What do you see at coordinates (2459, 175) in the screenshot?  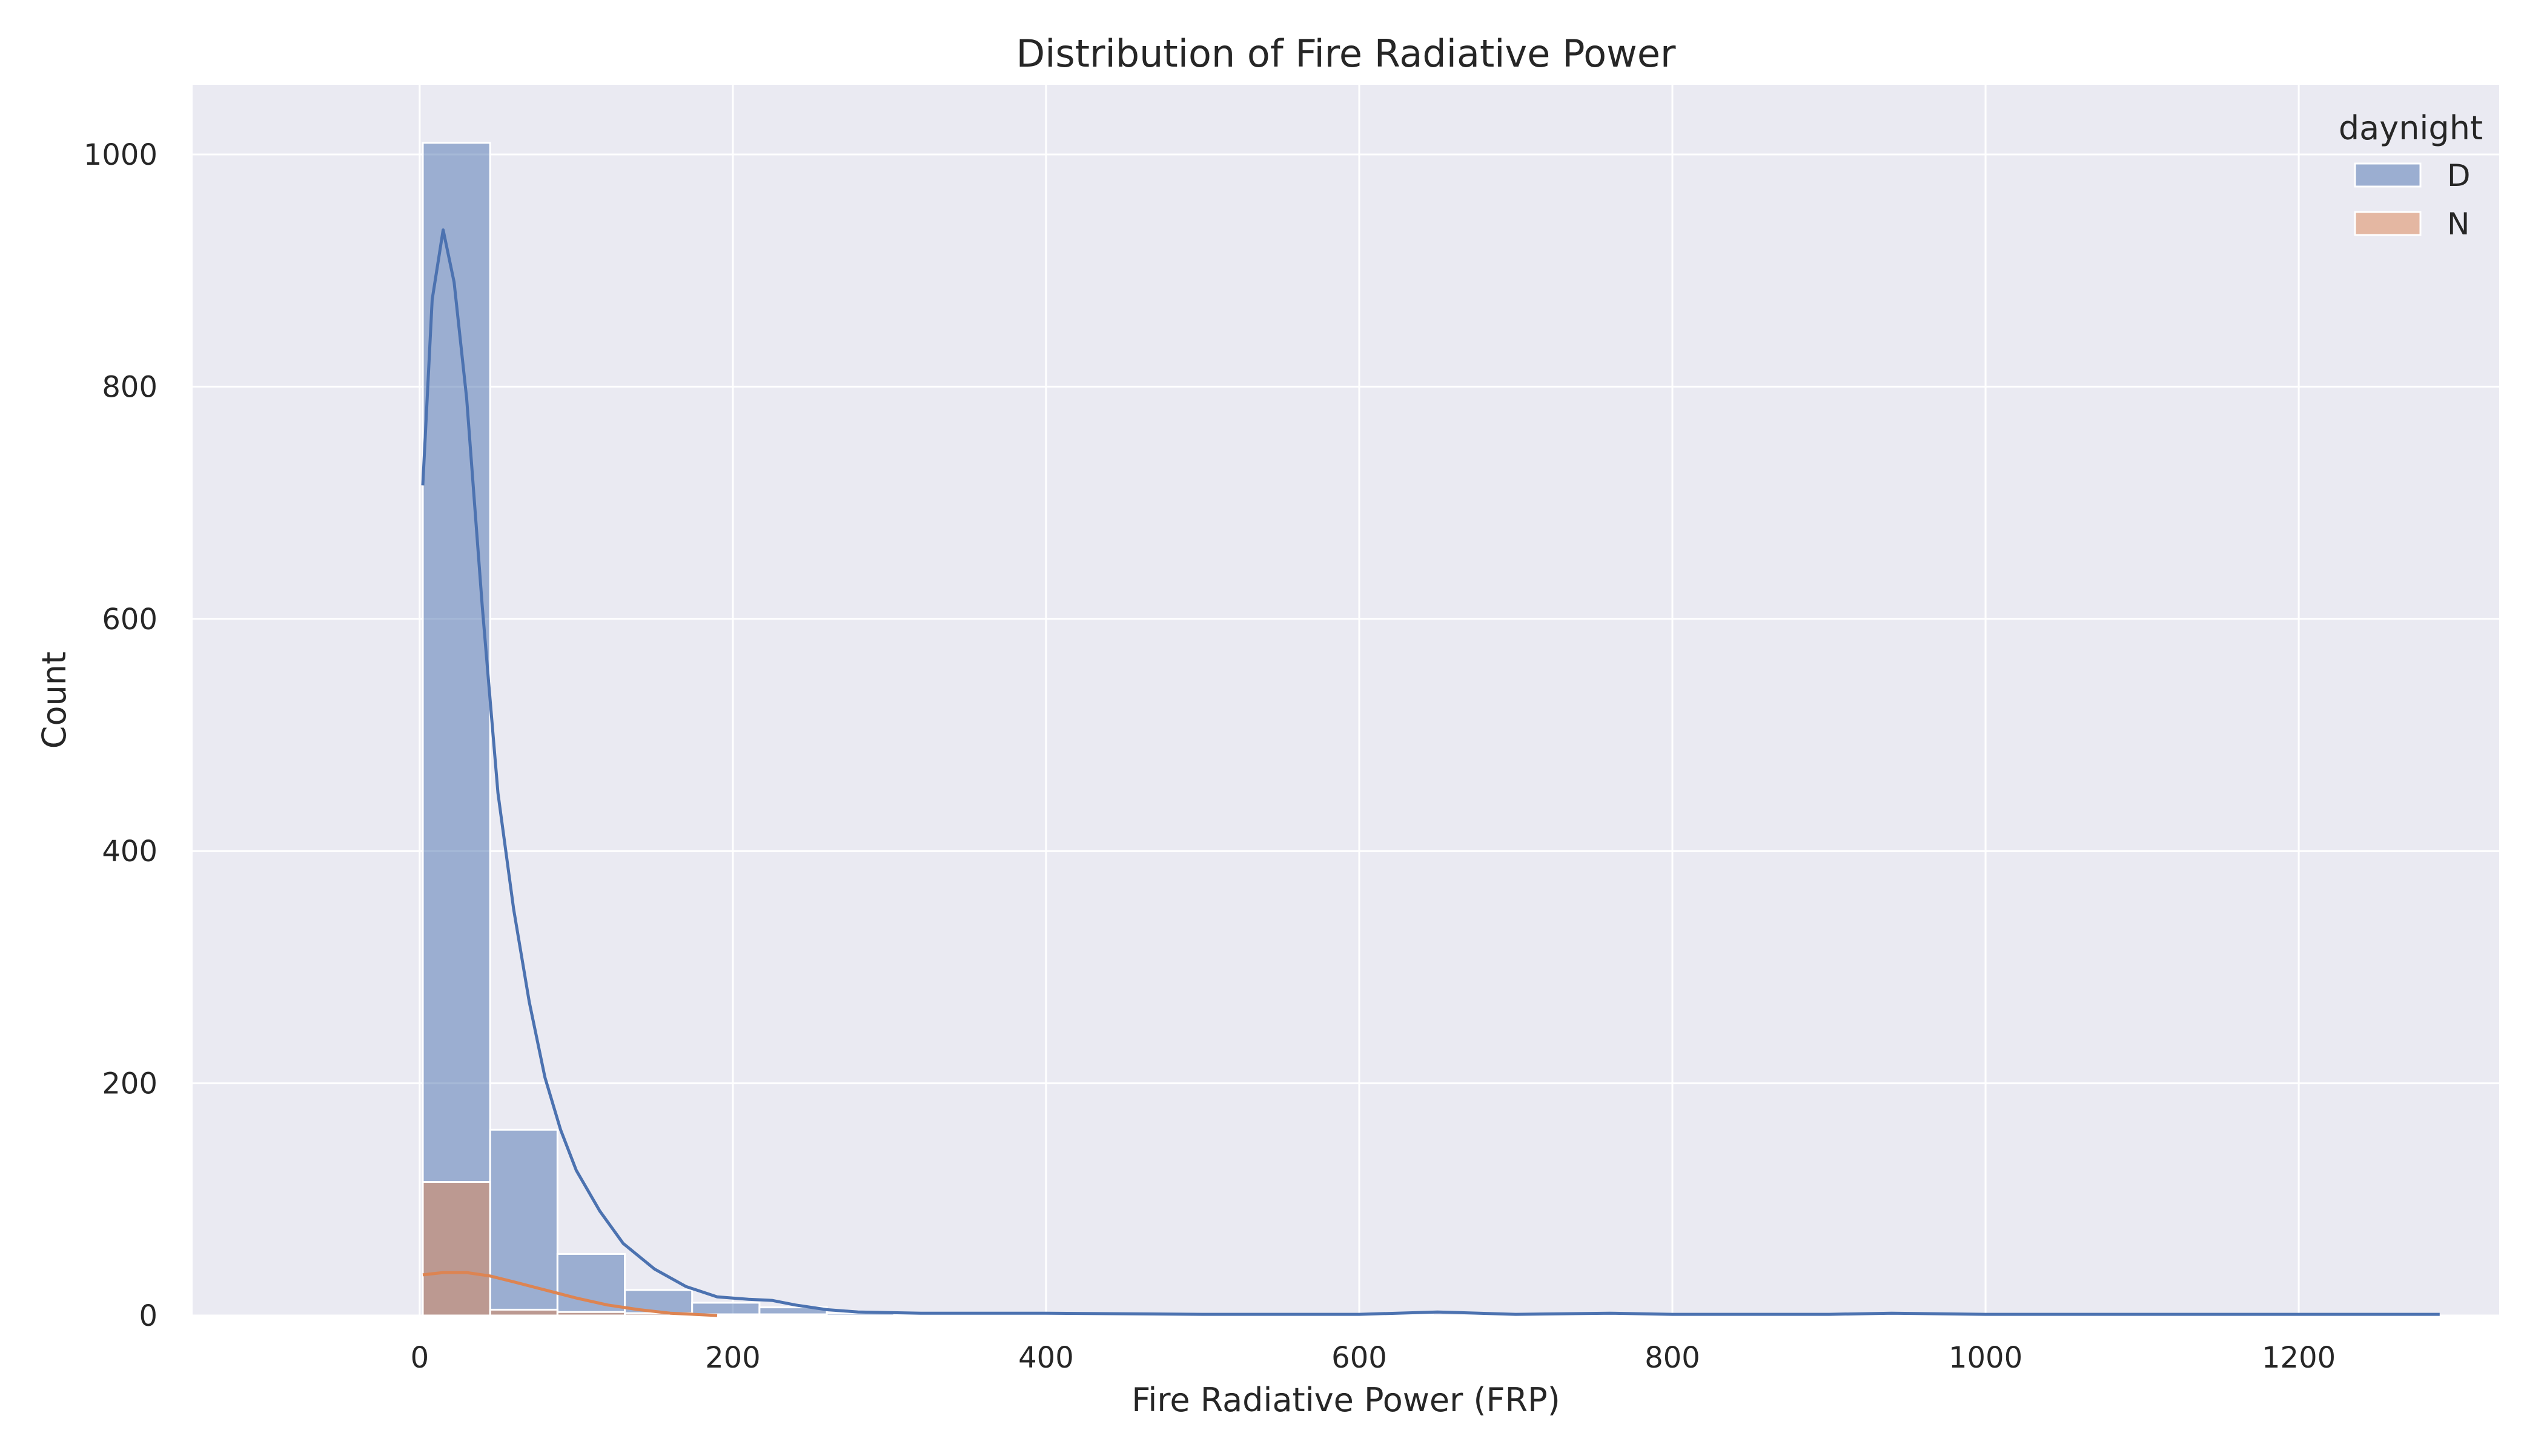 I see `legend-label-d: D` at bounding box center [2459, 175].